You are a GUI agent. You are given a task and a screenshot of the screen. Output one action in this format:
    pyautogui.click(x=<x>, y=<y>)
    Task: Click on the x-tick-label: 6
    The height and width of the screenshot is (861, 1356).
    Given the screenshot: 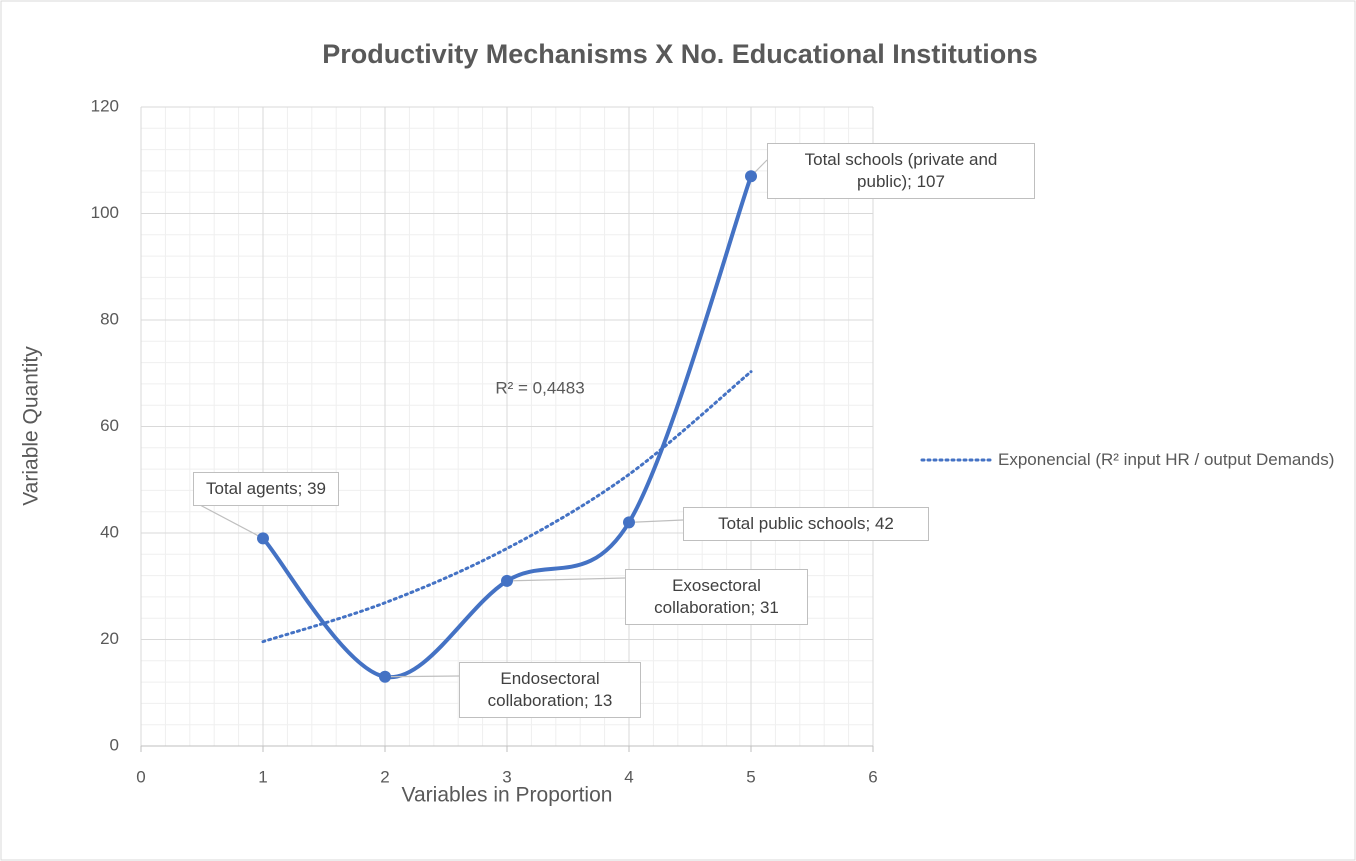 What is the action you would take?
    pyautogui.click(x=872, y=776)
    